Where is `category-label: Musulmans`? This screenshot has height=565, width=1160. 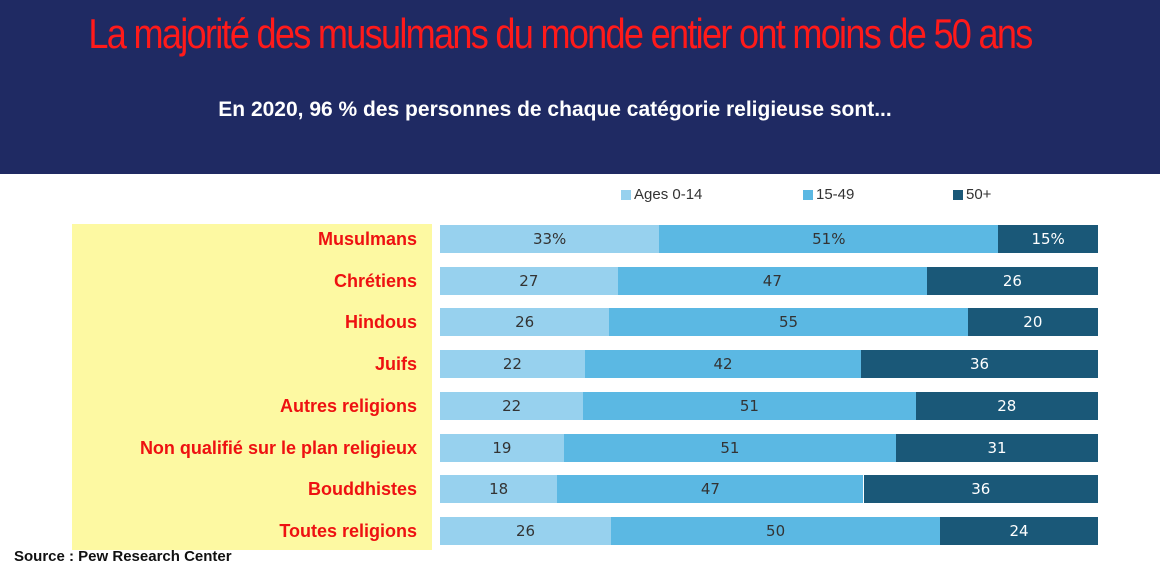 category-label: Musulmans is located at coordinates (367, 239).